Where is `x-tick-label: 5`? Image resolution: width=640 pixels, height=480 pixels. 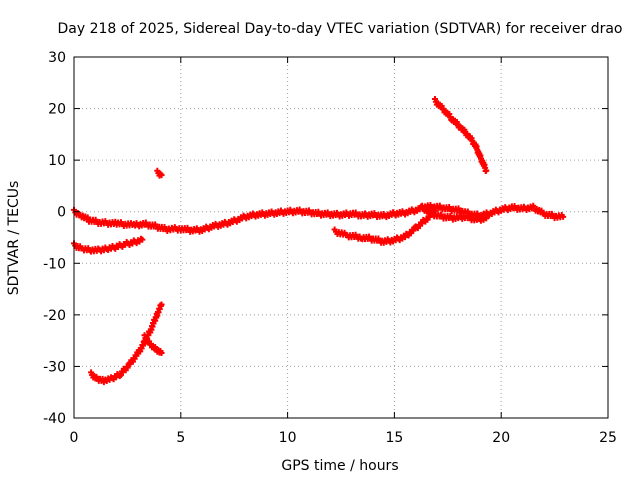
x-tick-label: 5 is located at coordinates (180, 438).